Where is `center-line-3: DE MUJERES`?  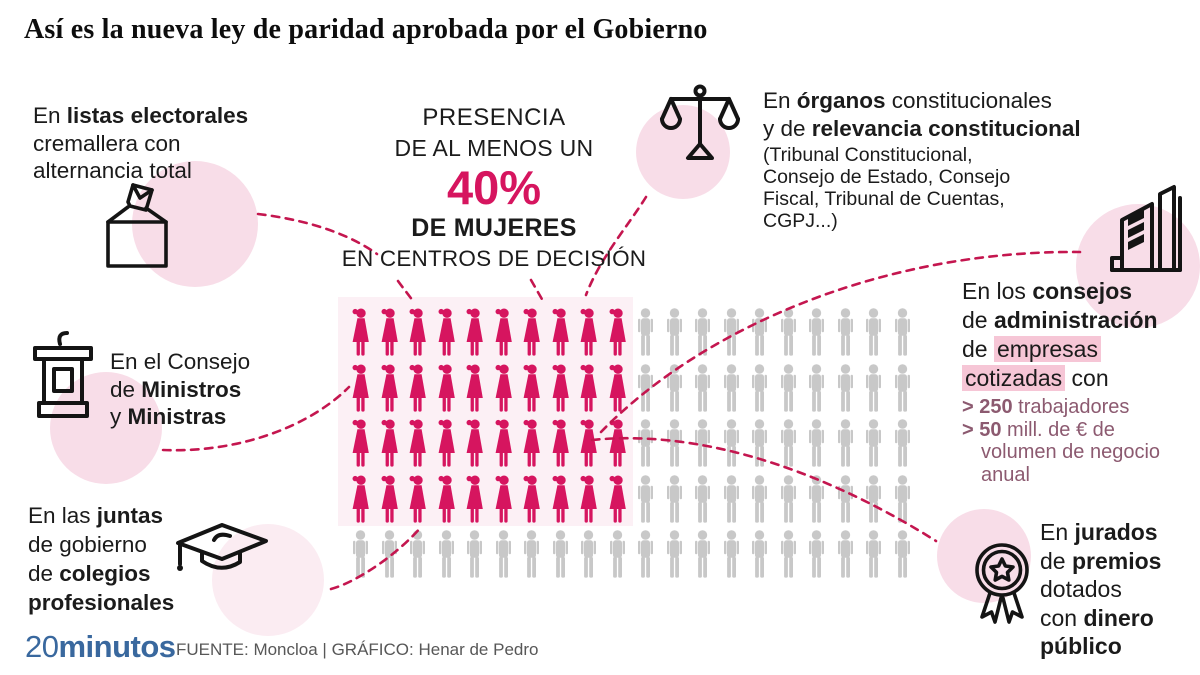
center-line-3: DE MUJERES is located at coordinates (494, 228).